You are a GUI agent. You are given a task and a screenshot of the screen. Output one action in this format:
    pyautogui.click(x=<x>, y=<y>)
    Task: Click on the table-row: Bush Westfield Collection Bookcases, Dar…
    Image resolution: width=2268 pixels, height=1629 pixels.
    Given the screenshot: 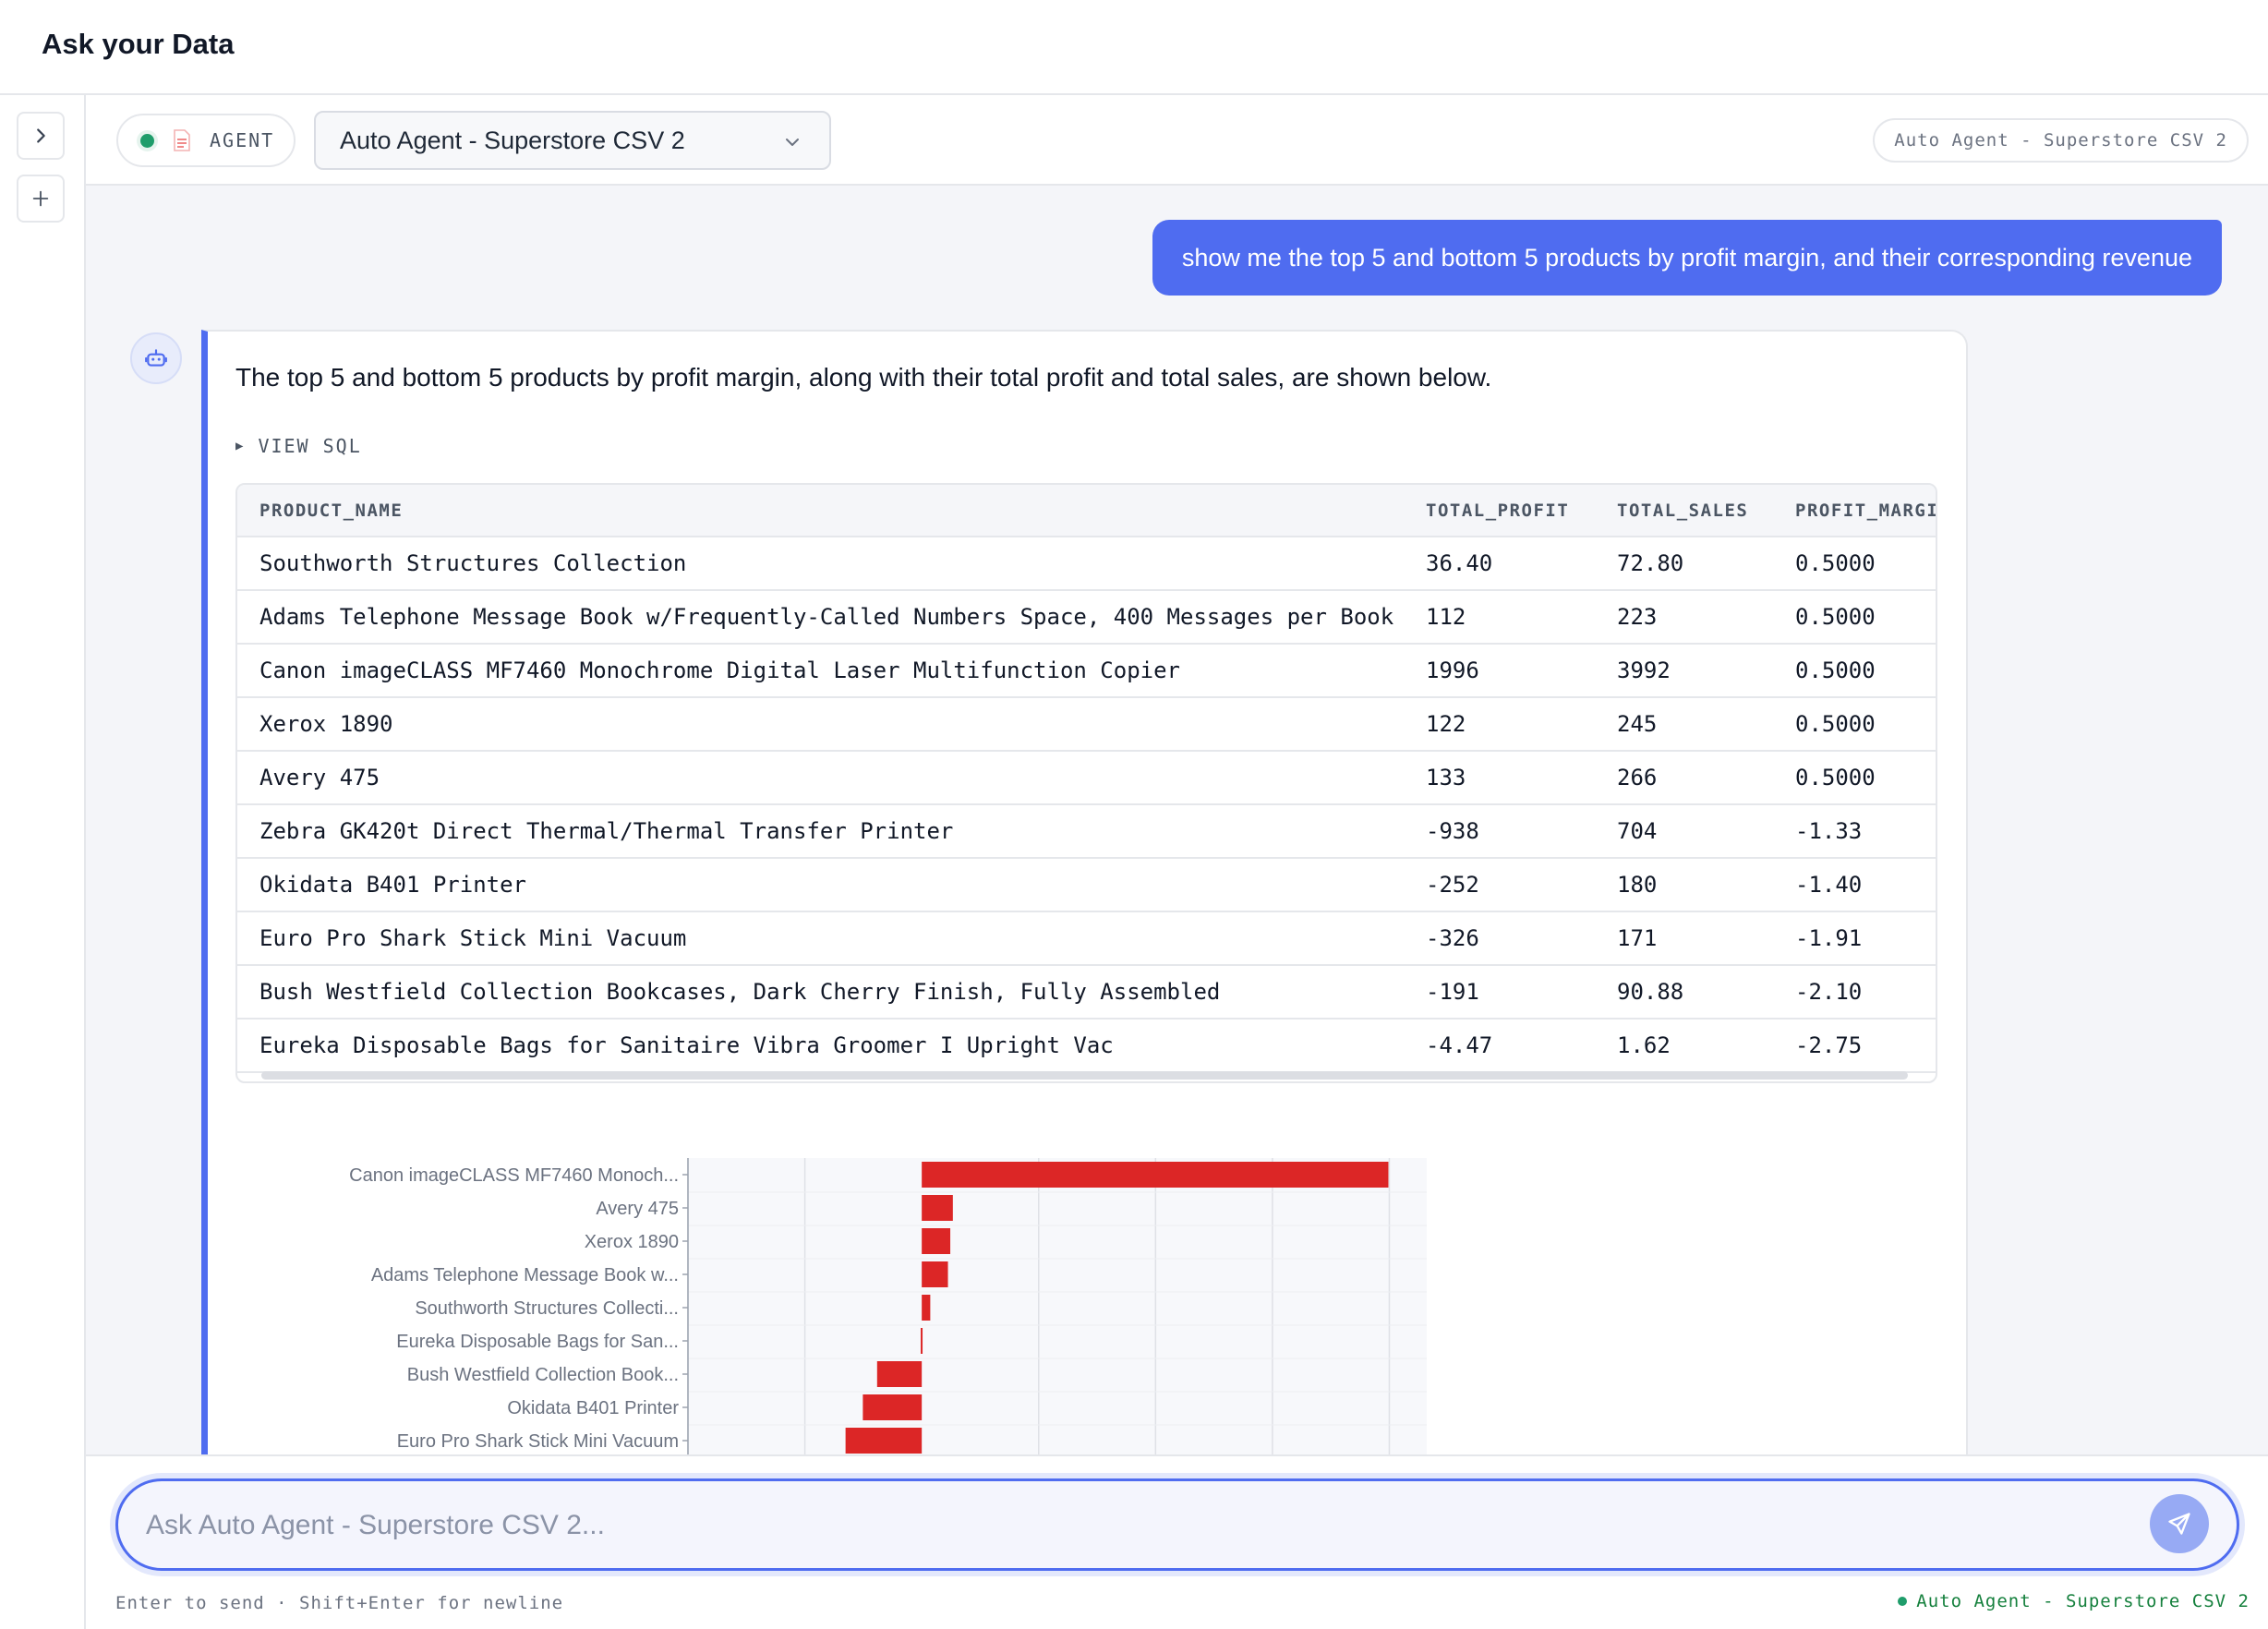 What is the action you would take?
    pyautogui.click(x=1086, y=992)
    